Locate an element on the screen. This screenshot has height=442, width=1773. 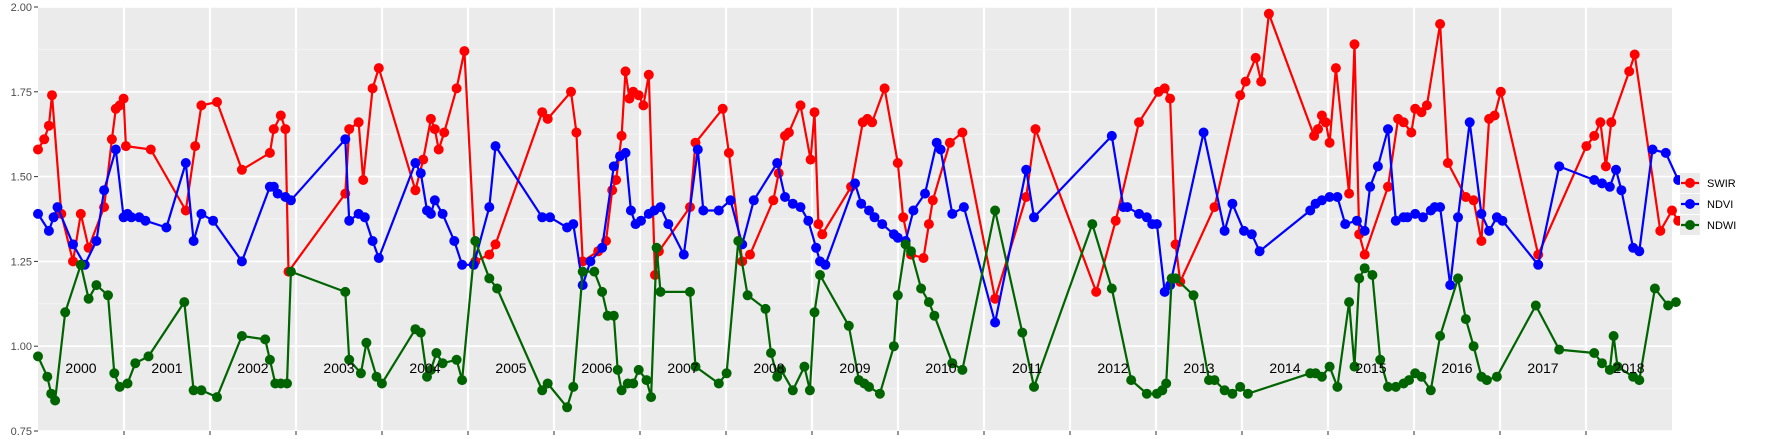
year-label: 2012 is located at coordinates (1112, 368).